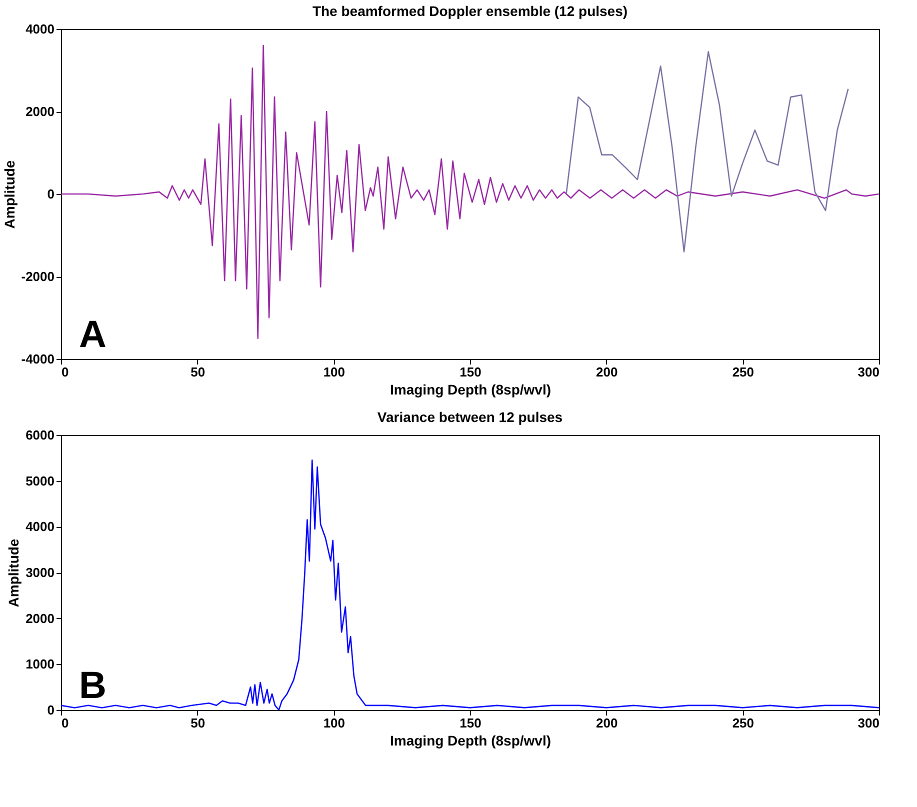 This screenshot has width=917, height=807. What do you see at coordinates (40, 435) in the screenshot?
I see `y-tick-label: 6000` at bounding box center [40, 435].